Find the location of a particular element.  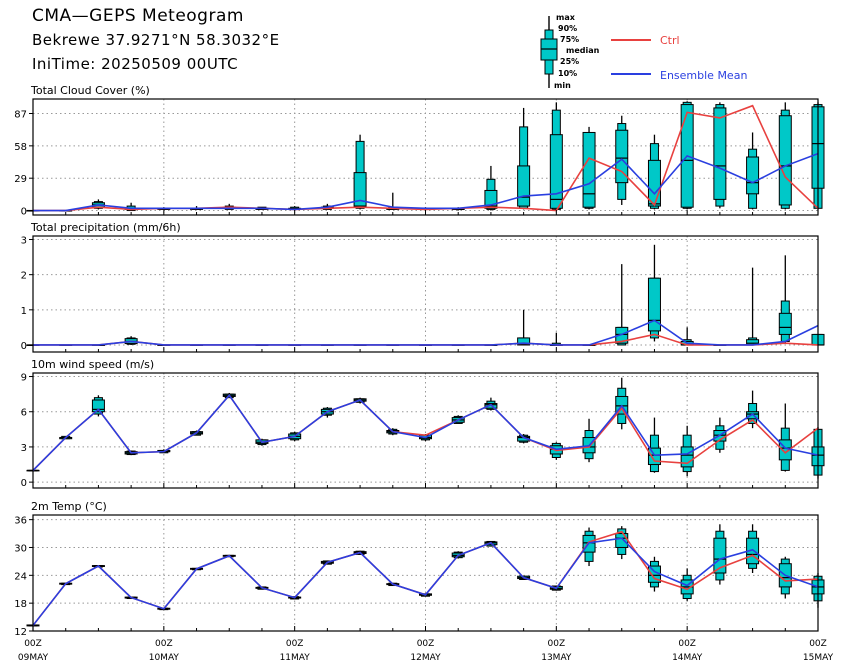

line-legend: Ctrl Ensemble Mean is located at coordinates (679, 58).